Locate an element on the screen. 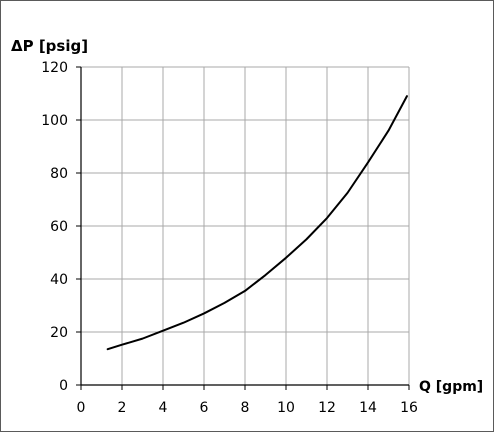 This screenshot has height=433, width=494. y-tick-label: 40 is located at coordinates (59, 280).